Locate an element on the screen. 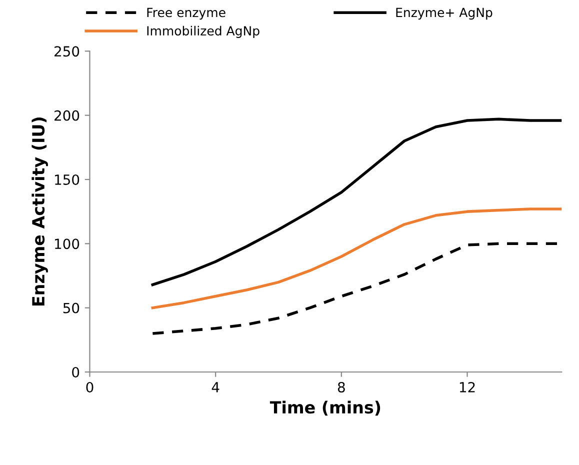 Image resolution: width=579 pixels, height=465 pixels. legend-label: Immobilized AgNp is located at coordinates (203, 32).